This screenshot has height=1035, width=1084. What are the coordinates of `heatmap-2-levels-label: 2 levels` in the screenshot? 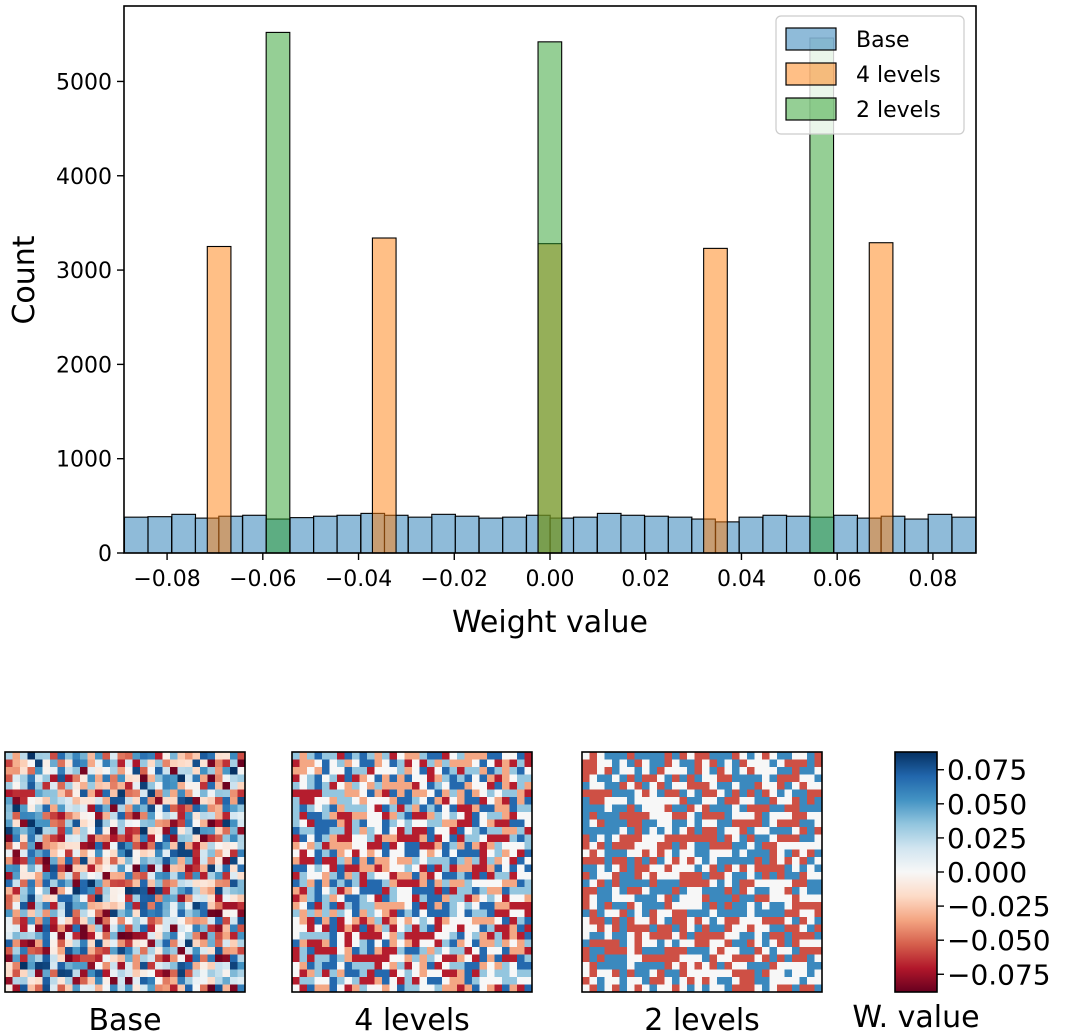 It's located at (702, 1019).